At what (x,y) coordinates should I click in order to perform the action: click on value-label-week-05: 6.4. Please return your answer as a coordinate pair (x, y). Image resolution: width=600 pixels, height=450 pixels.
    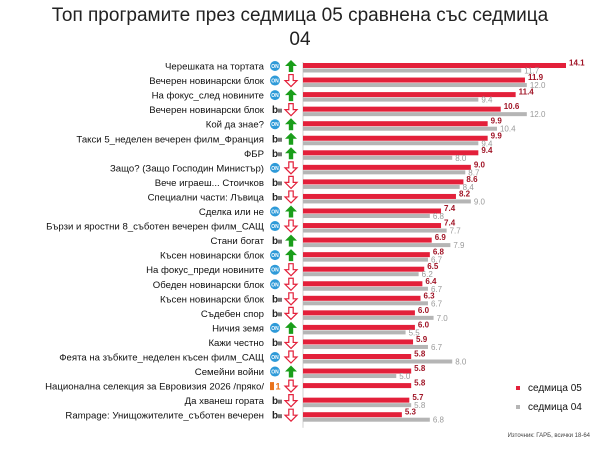
    Looking at the image, I should click on (431, 281).